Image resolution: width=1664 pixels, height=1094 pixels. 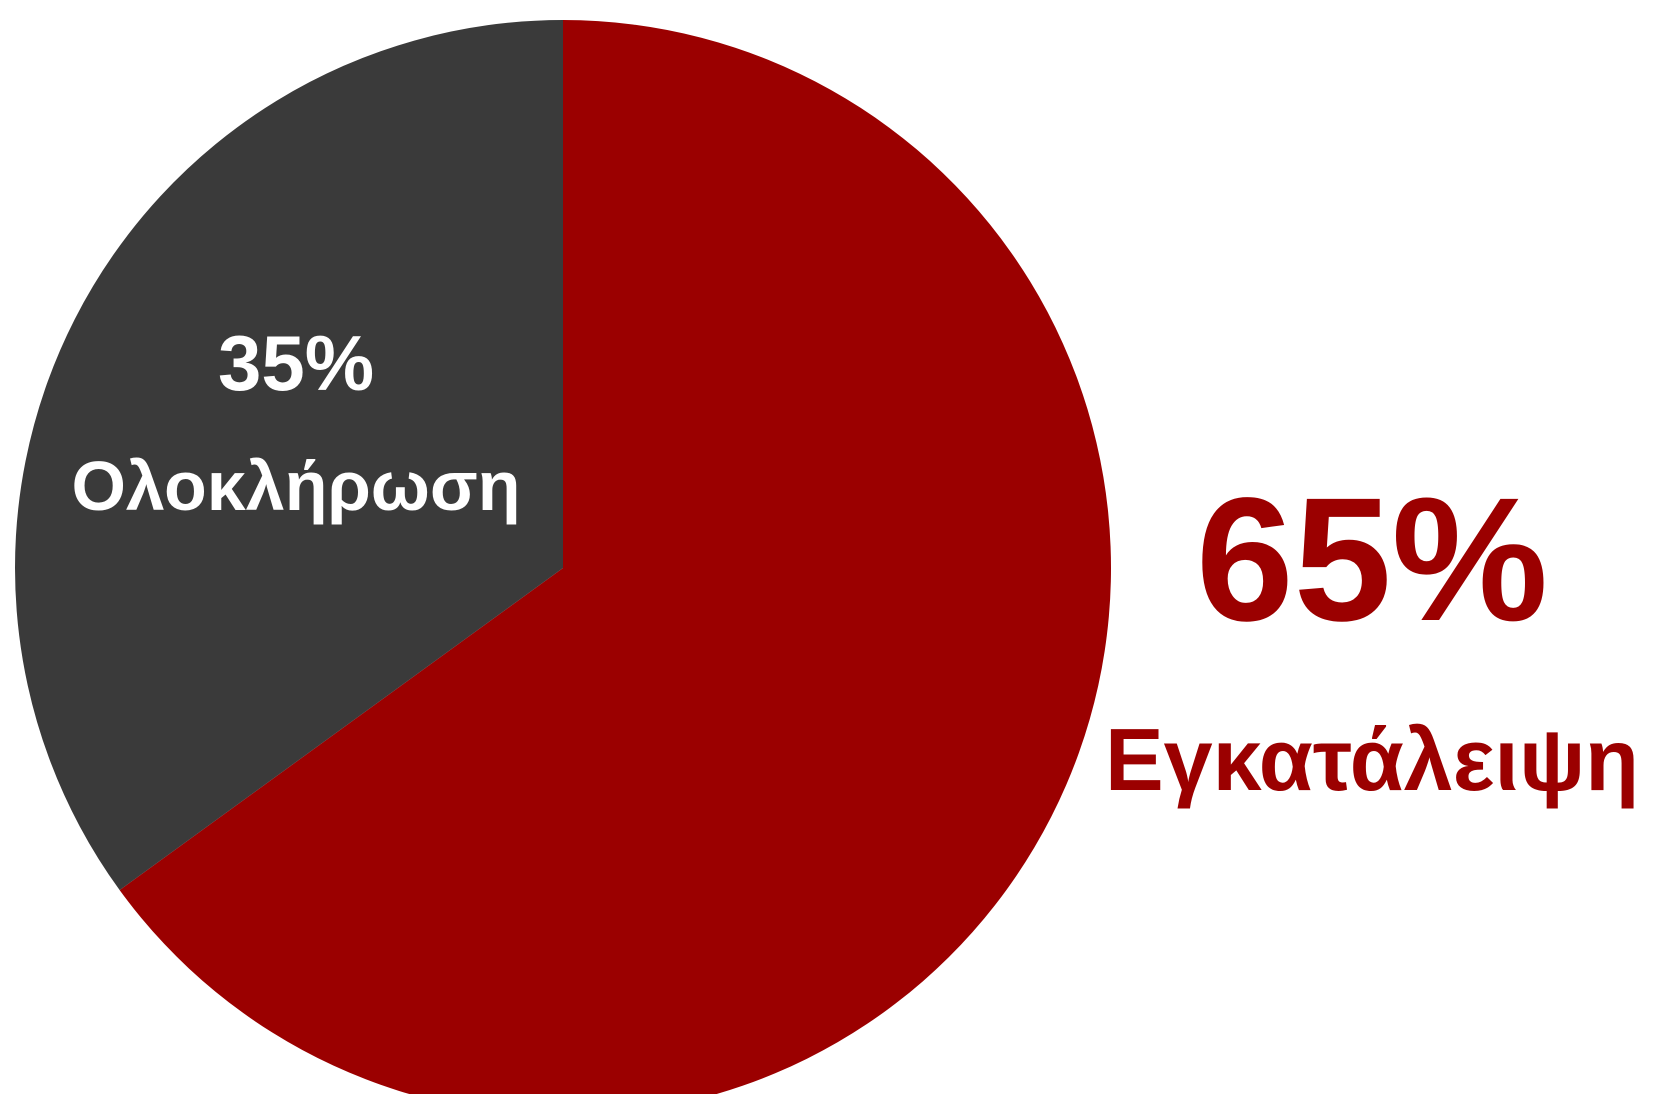 I want to click on slice-label-name-dropout: Εγκατάλειψη, so click(x=1372, y=759).